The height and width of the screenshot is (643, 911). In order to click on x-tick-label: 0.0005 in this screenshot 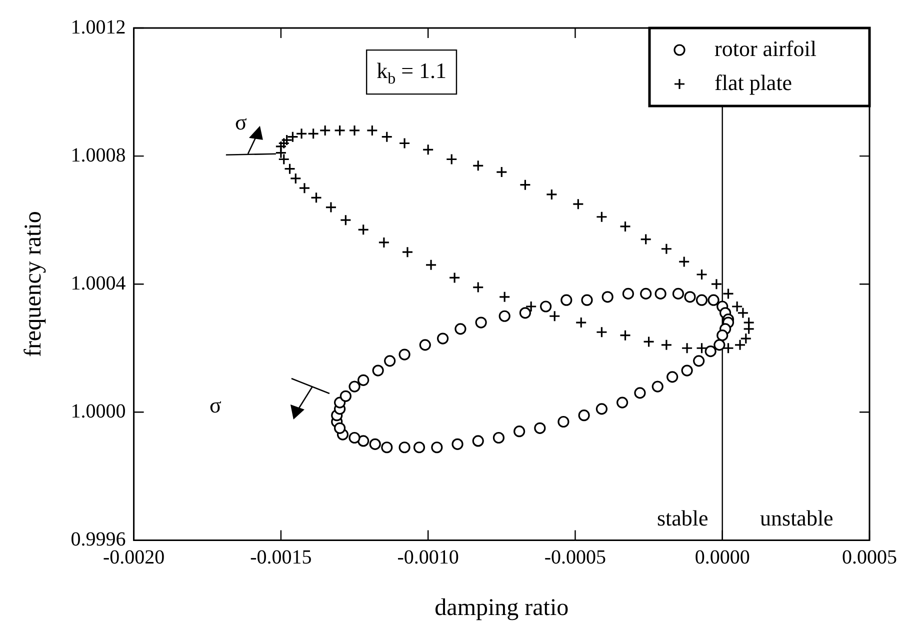, I will do `click(869, 557)`.